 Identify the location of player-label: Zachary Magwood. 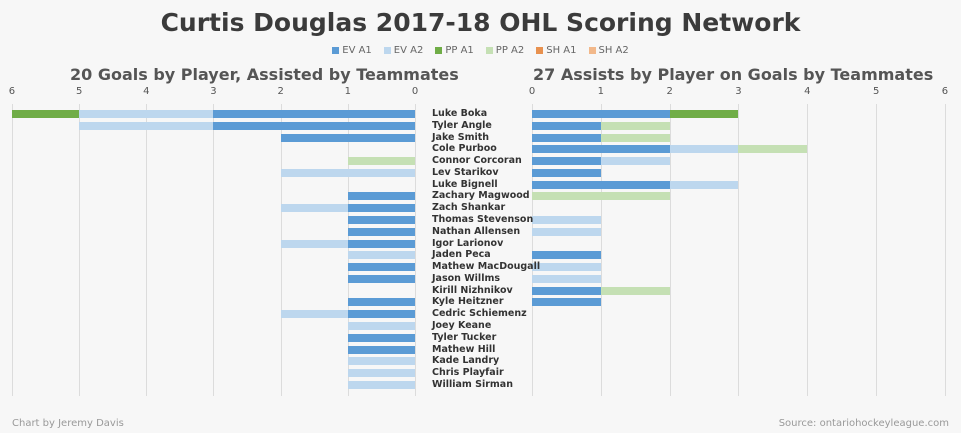
(481, 196).